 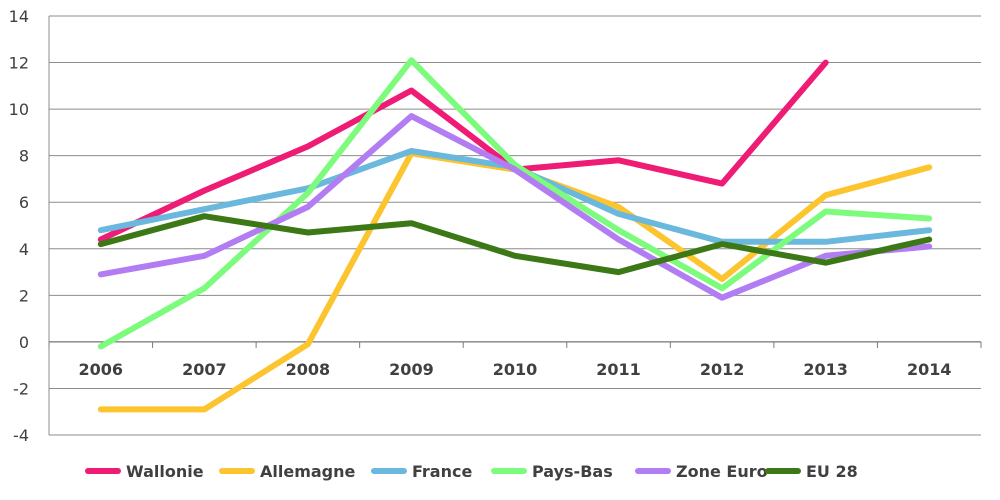 What do you see at coordinates (24, 295) in the screenshot?
I see `y-tick-label: 2` at bounding box center [24, 295].